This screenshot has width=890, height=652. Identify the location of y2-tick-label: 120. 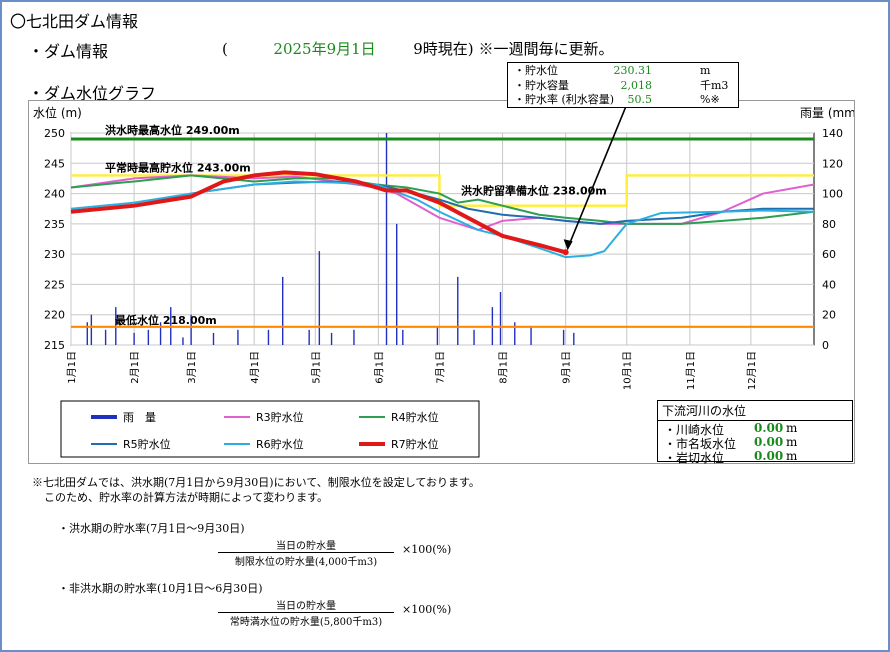
(832, 163).